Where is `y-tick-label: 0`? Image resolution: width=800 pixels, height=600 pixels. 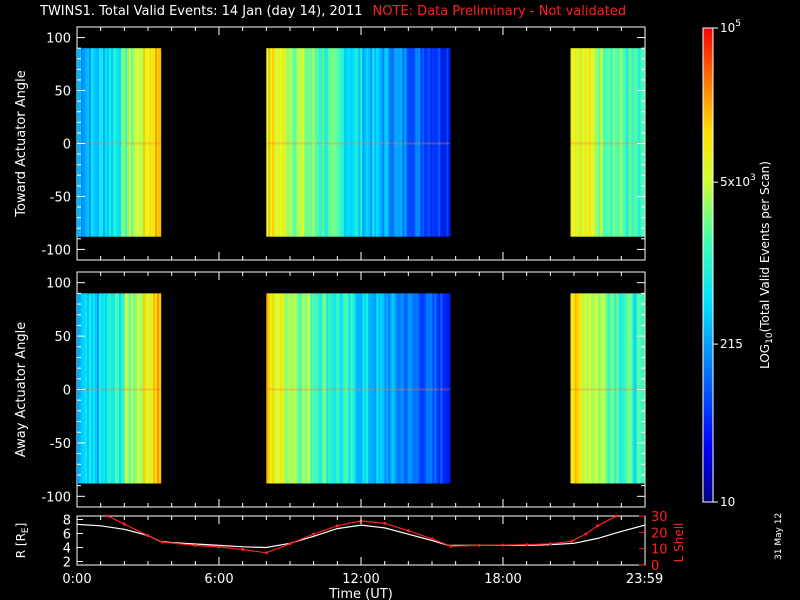
y-tick-label: 0 is located at coordinates (67, 391).